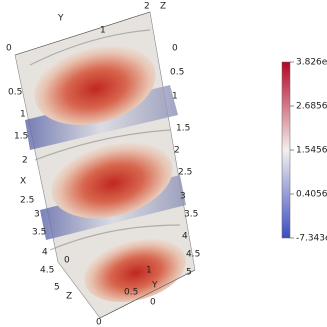 The image size is (327, 327). Describe the element at coordinates (311, 195) in the screenshot. I see `colorbar-label: 0.40565` at that location.